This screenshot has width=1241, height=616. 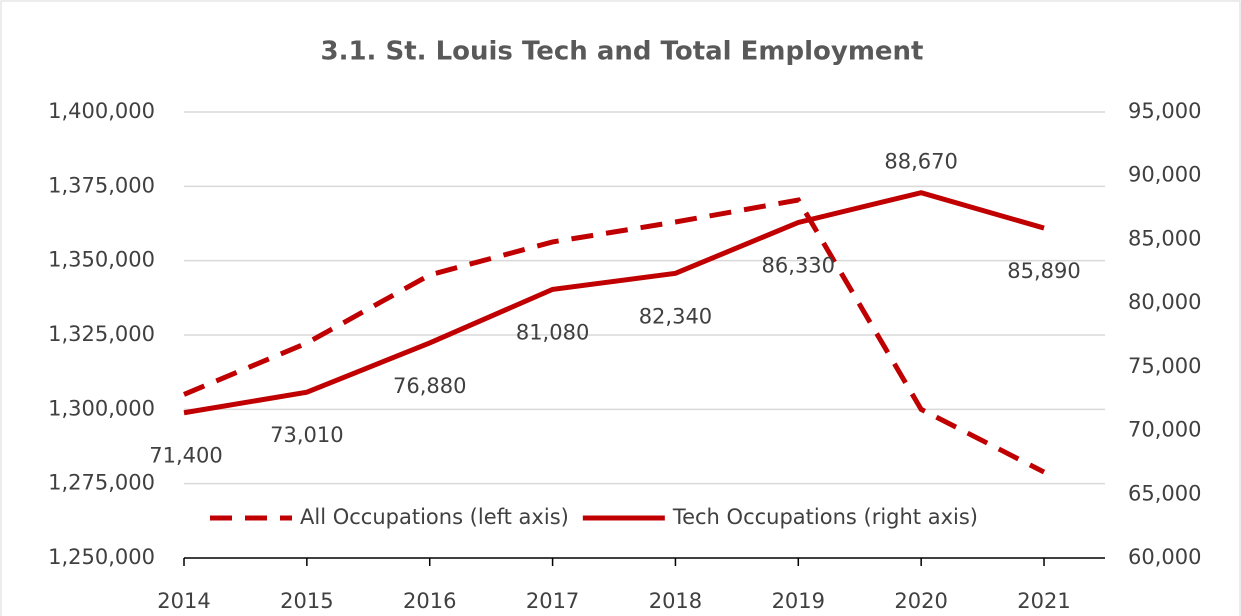 I want to click on y-tick-label: 1,375,000, so click(x=101, y=185).